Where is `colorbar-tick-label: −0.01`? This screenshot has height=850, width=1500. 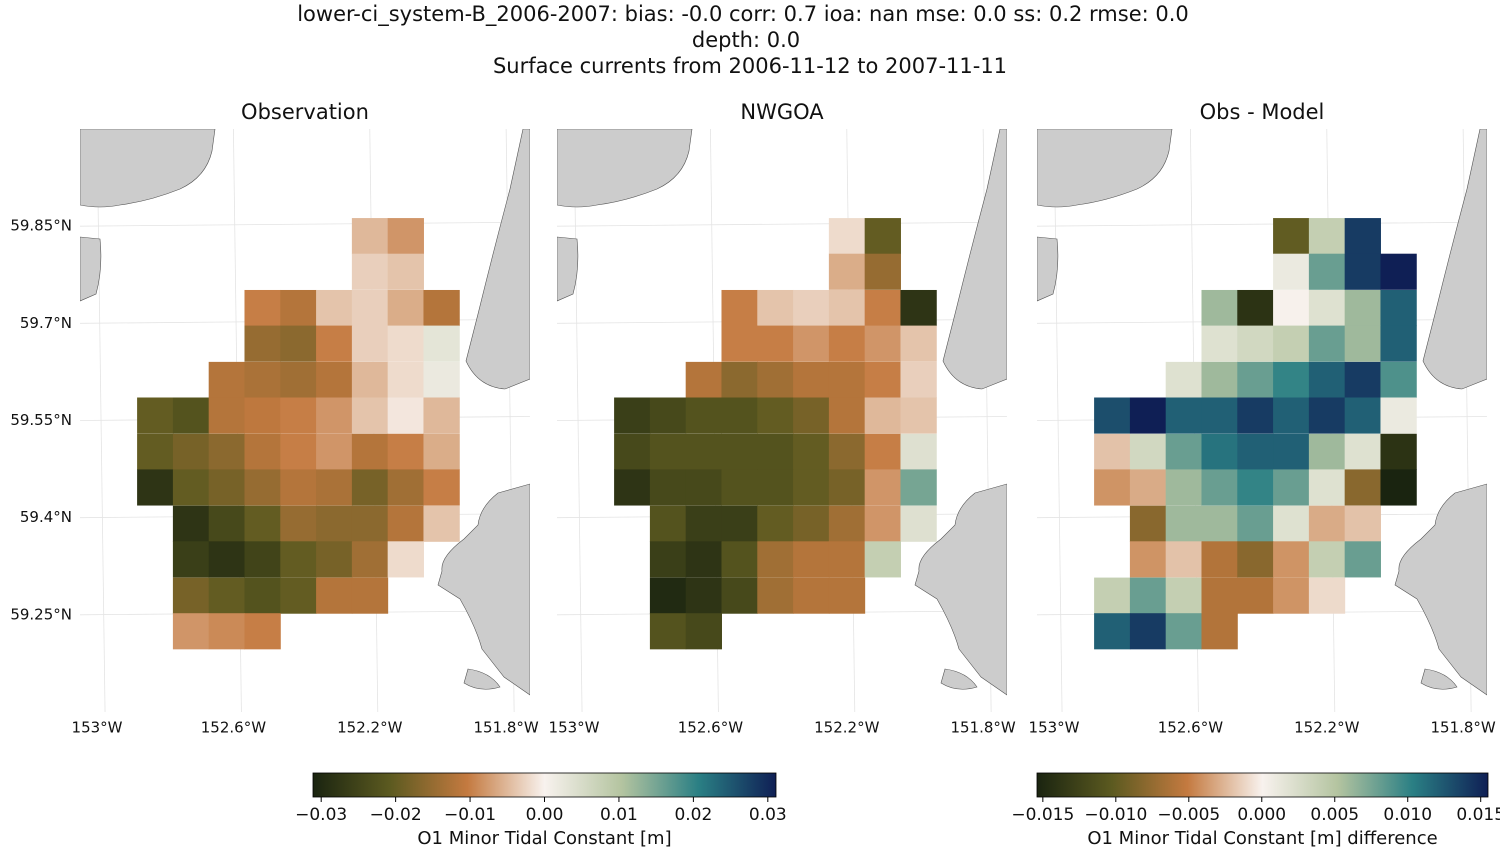 colorbar-tick-label: −0.01 is located at coordinates (470, 815).